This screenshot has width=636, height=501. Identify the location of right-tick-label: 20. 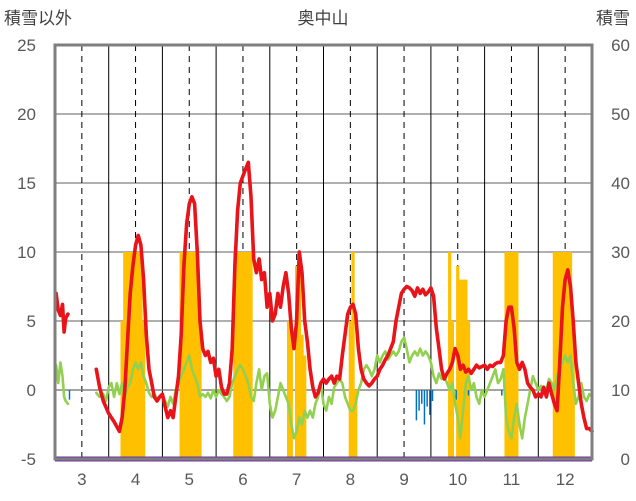
(620, 321).